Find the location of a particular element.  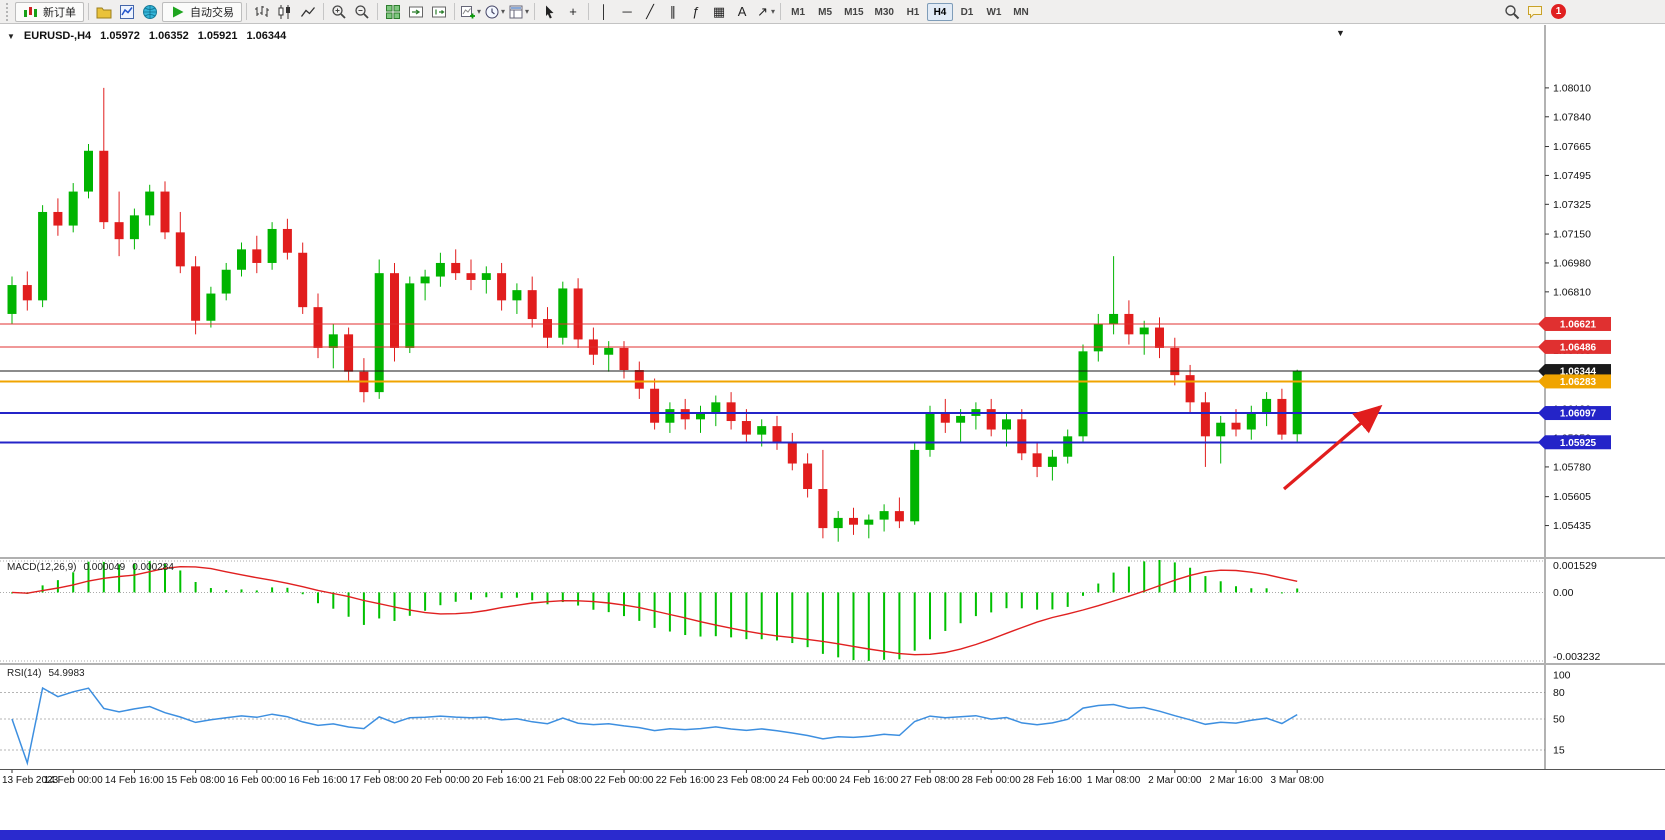

profiles-button is located at coordinates (104, 12).